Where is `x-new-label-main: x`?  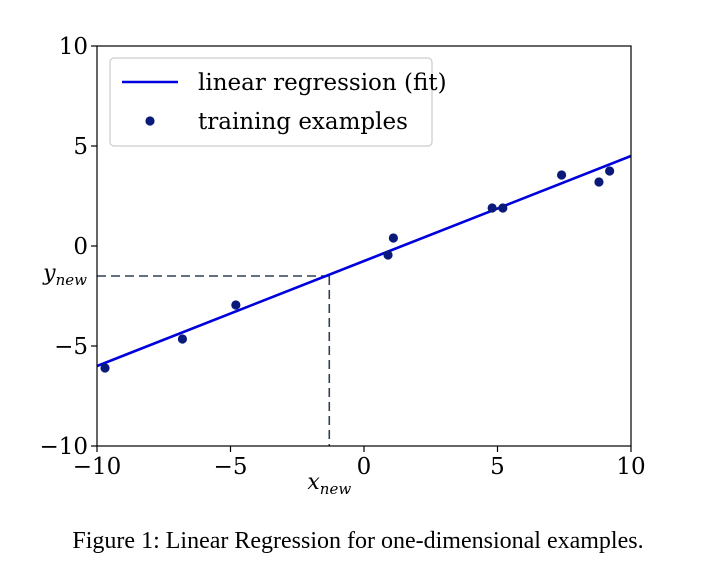
x-new-label-main: x is located at coordinates (313, 482).